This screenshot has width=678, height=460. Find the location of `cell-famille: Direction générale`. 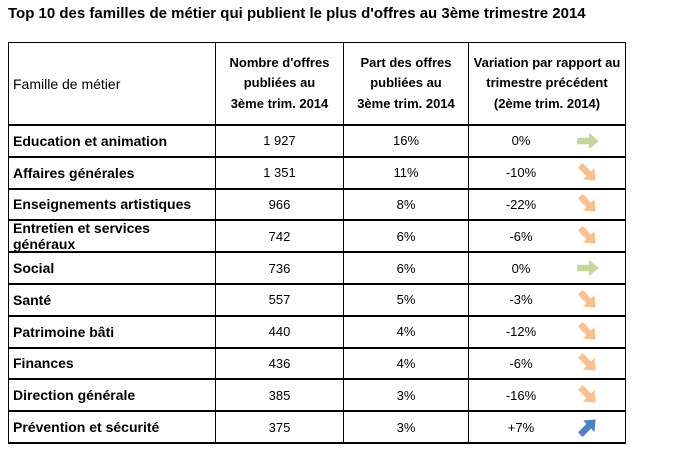

cell-famille: Direction générale is located at coordinates (112, 396).